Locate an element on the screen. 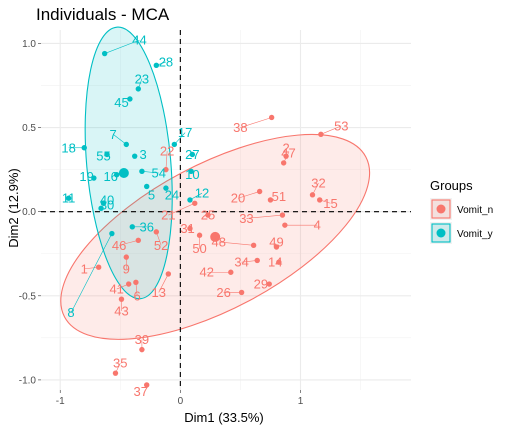 The width and height of the screenshot is (518, 432). point-label: 44 is located at coordinates (139, 40).